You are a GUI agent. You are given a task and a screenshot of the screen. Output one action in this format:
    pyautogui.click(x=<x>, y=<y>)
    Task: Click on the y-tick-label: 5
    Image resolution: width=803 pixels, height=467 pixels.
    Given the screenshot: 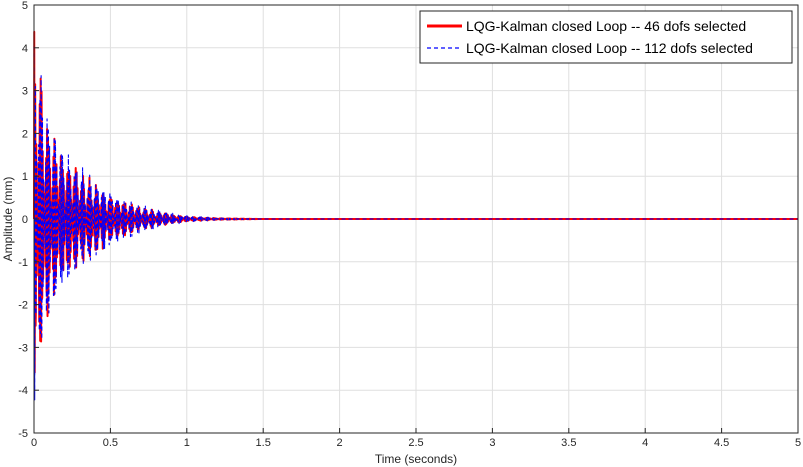 What is the action you would take?
    pyautogui.click(x=25, y=6)
    